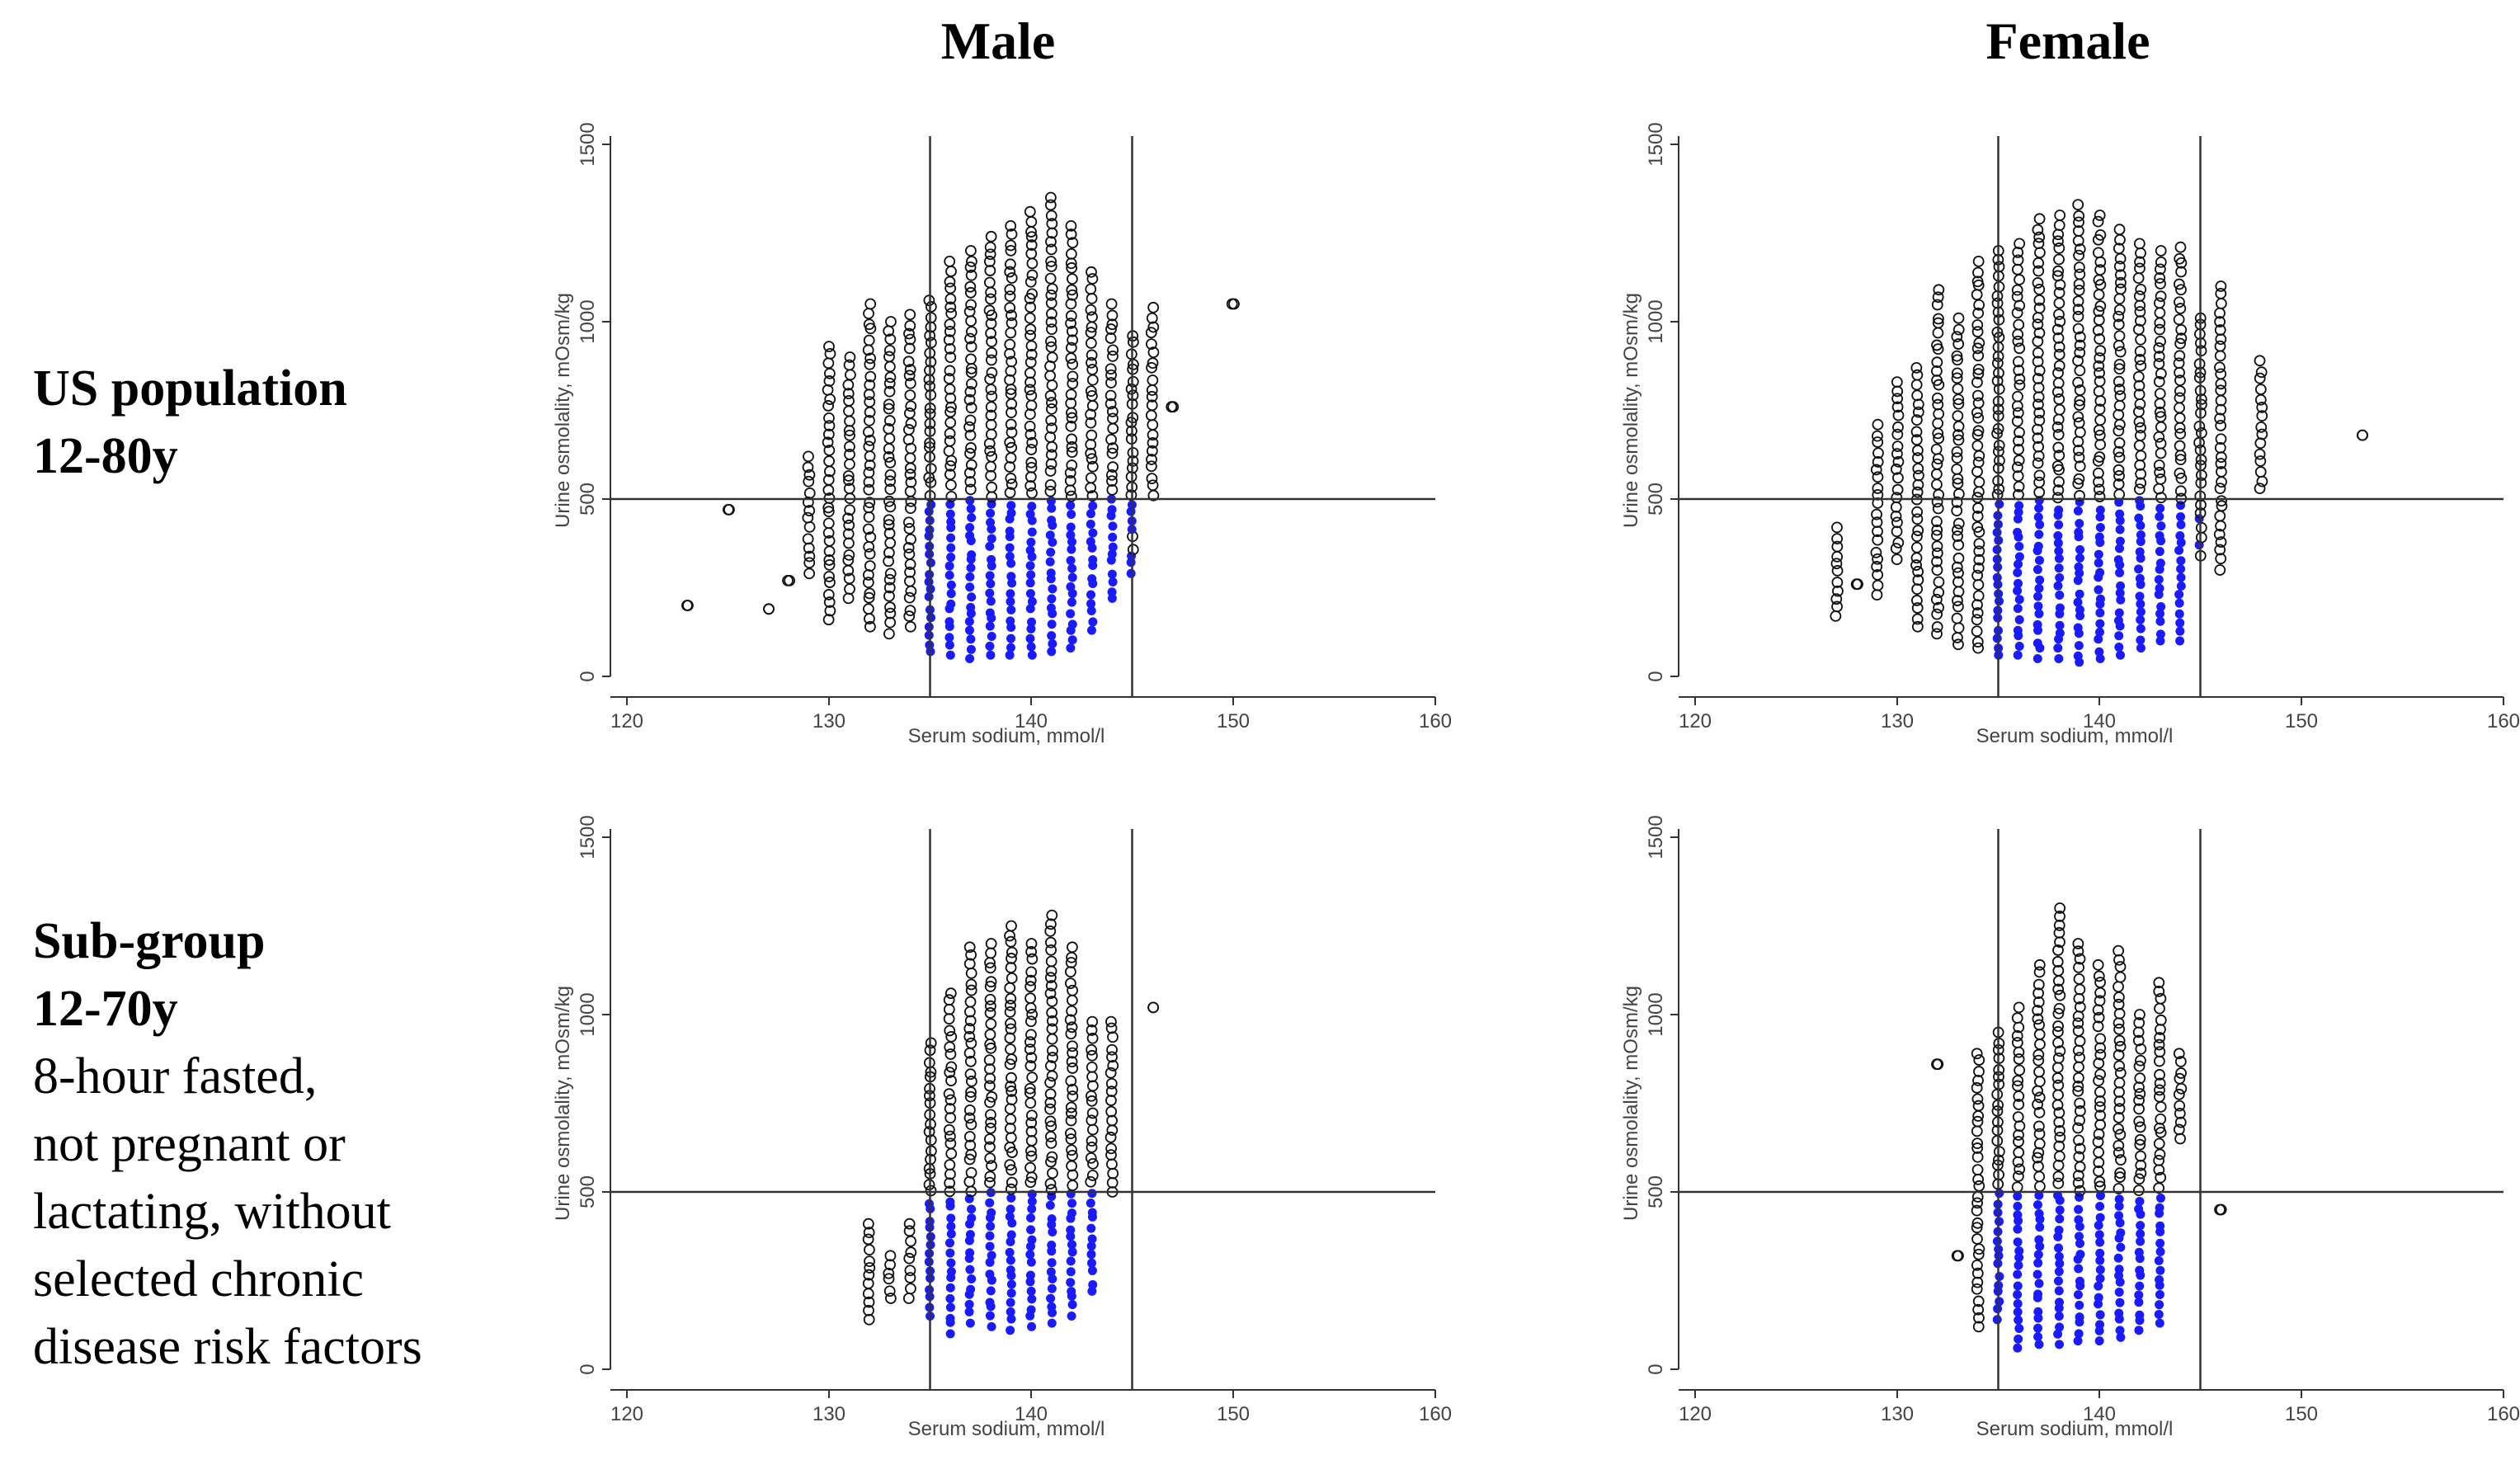 This screenshot has width=2520, height=1460. I want to click on x-tick-label: 120, so click(1695, 721).